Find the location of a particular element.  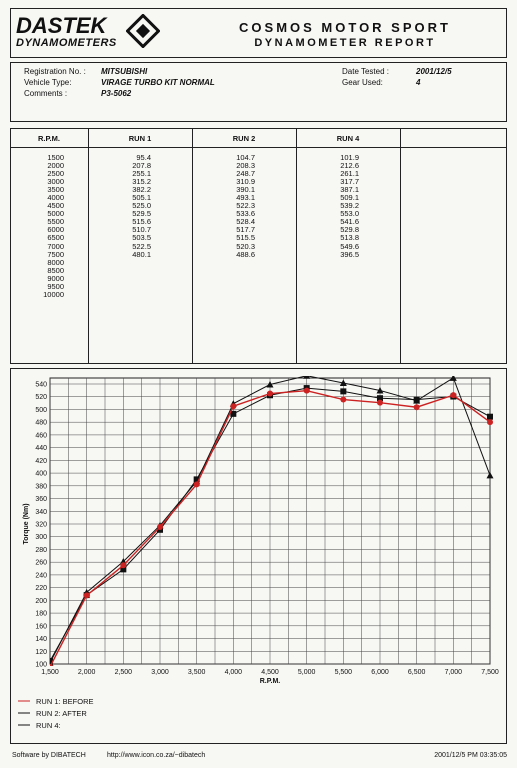

run1-cell: 382.2 is located at coordinates (141, 190).